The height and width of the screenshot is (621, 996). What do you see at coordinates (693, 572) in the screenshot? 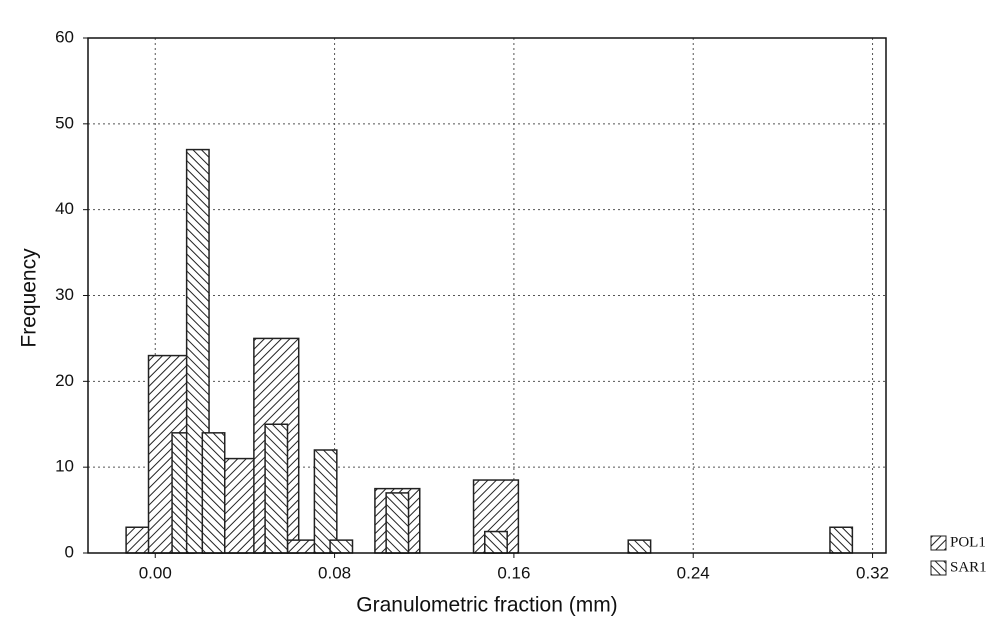
I see `x-tick-label: 0.24` at bounding box center [693, 572].